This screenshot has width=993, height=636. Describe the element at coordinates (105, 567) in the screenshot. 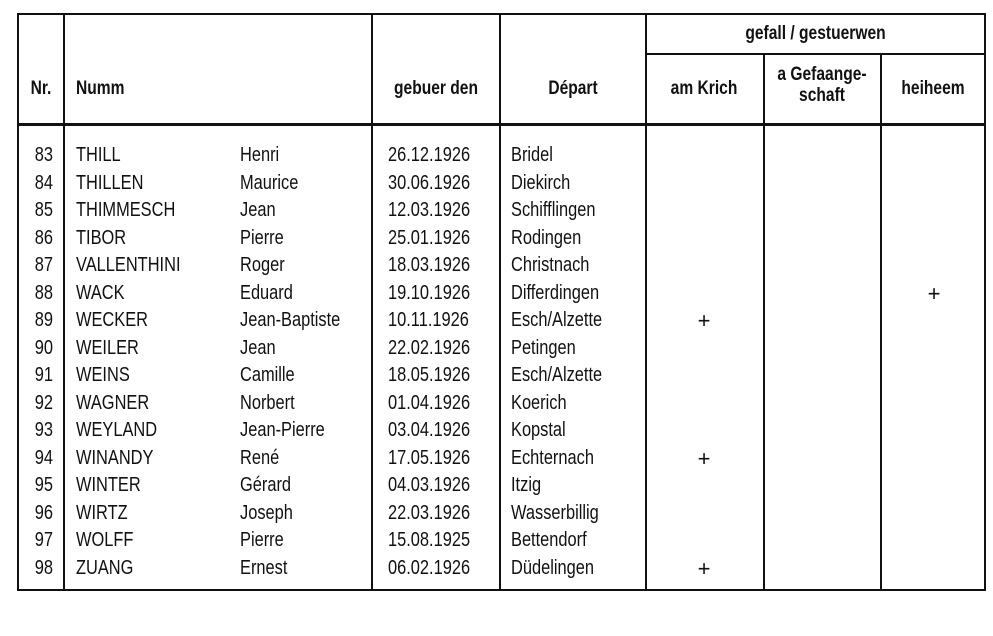

I see `row-surname: ZUANG` at that location.